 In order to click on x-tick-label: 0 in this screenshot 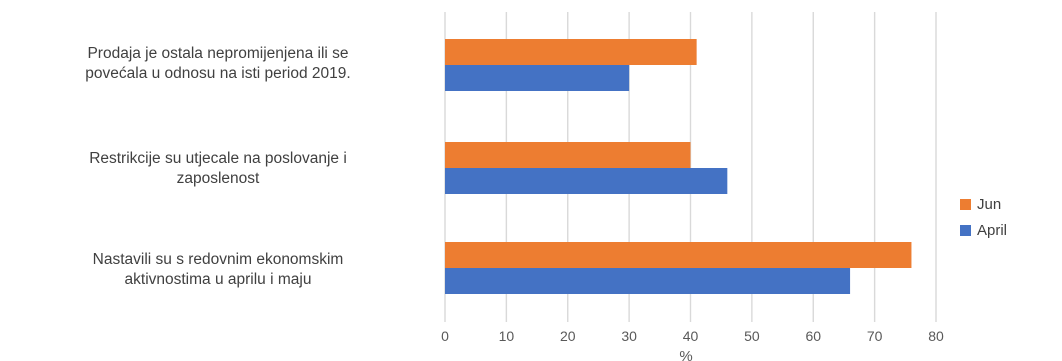, I will do `click(445, 336)`.